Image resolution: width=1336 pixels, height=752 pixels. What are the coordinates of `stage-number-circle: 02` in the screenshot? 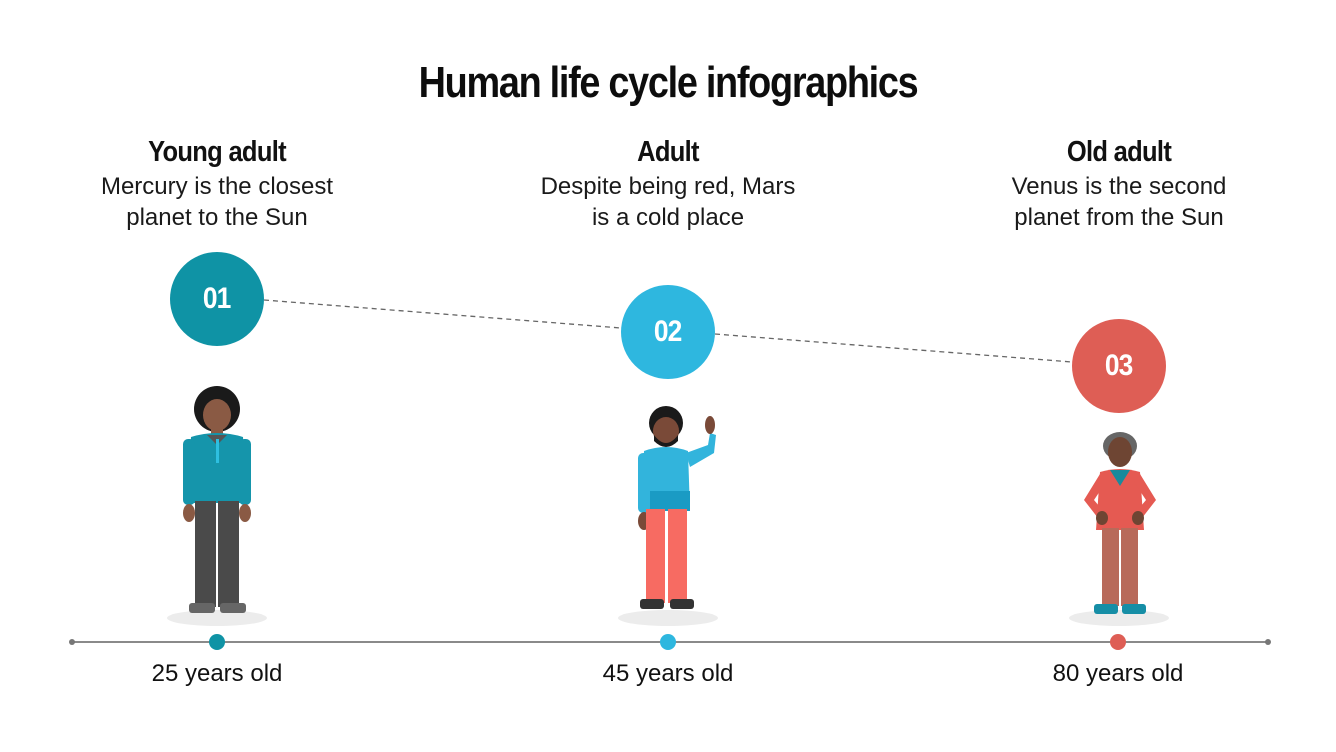 It's located at (668, 332).